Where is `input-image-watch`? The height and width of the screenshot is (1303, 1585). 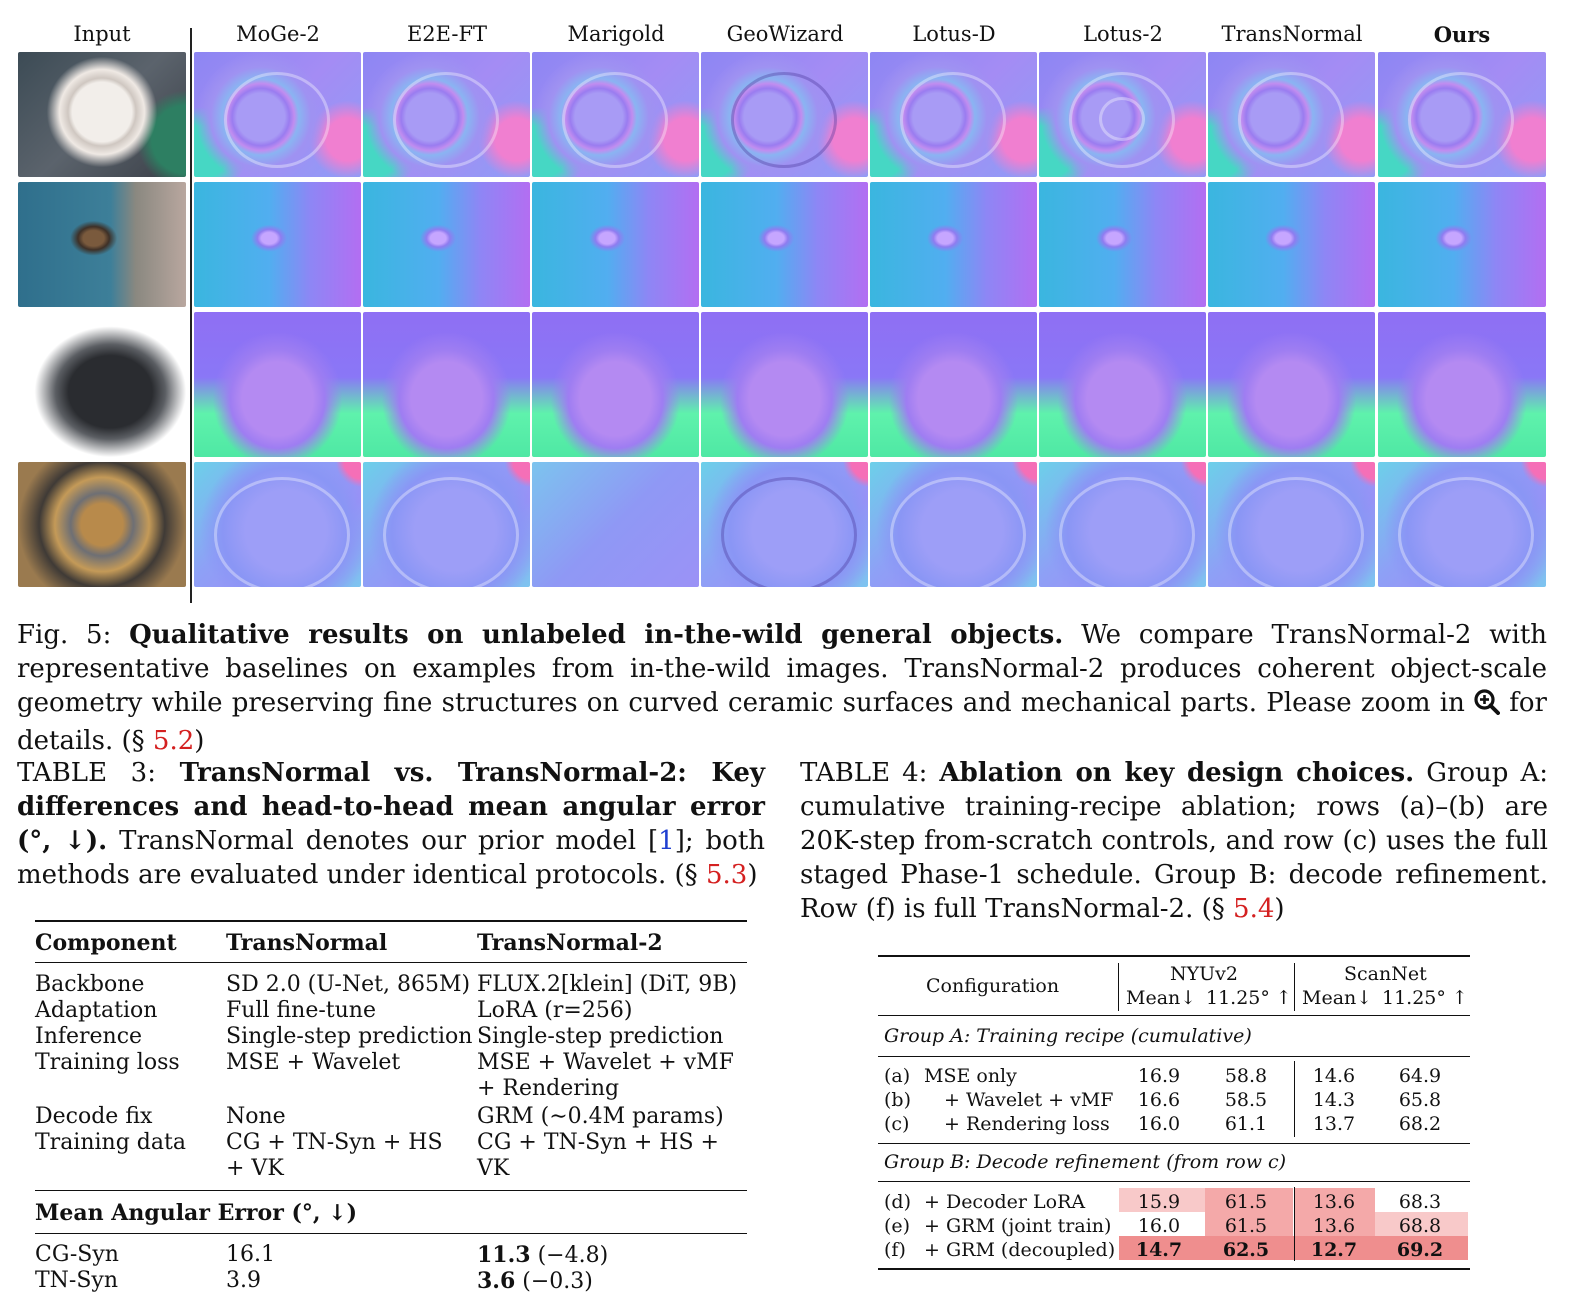 input-image-watch is located at coordinates (102, 524).